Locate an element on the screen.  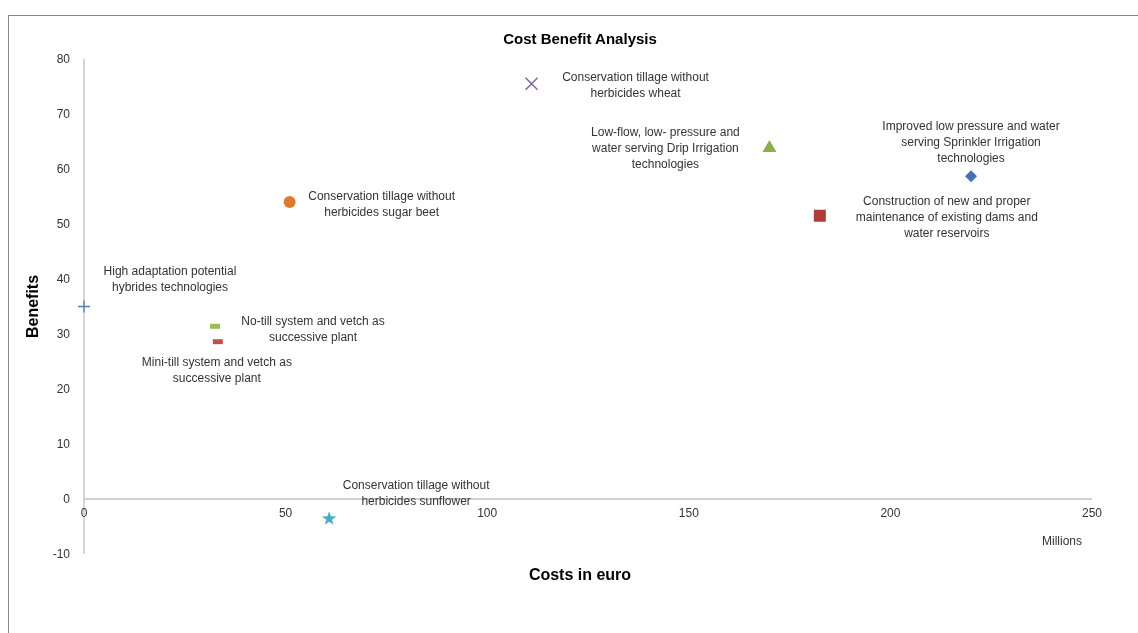
x-tick-label: 0 is located at coordinates (84, 513).